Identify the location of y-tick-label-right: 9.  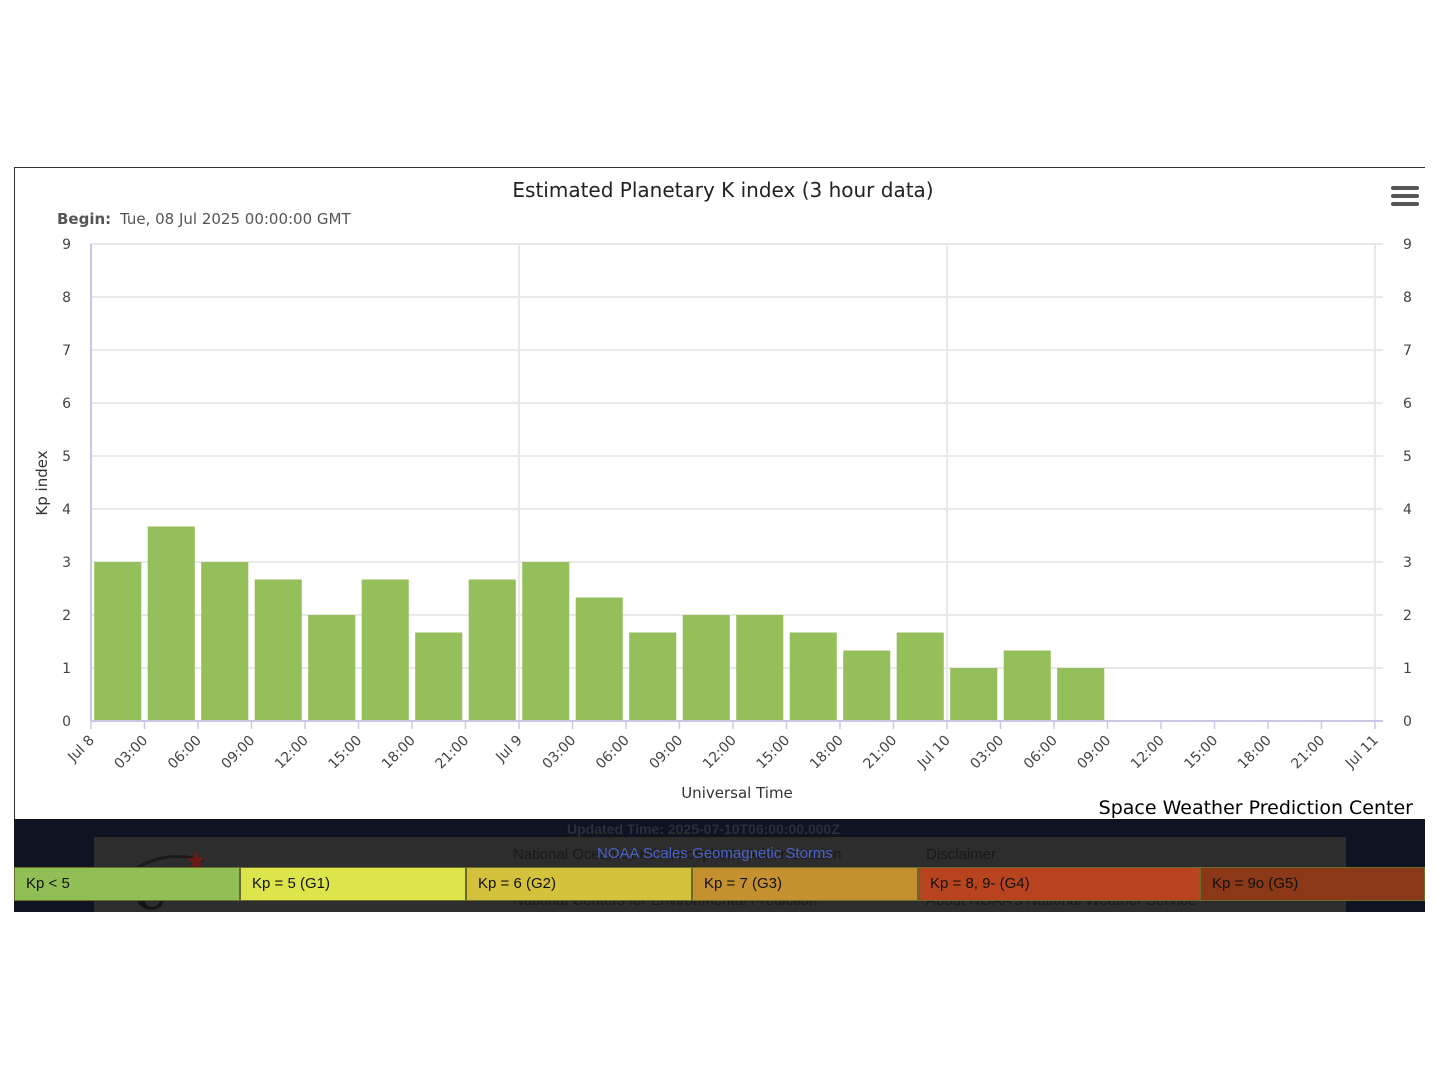
(1407, 245).